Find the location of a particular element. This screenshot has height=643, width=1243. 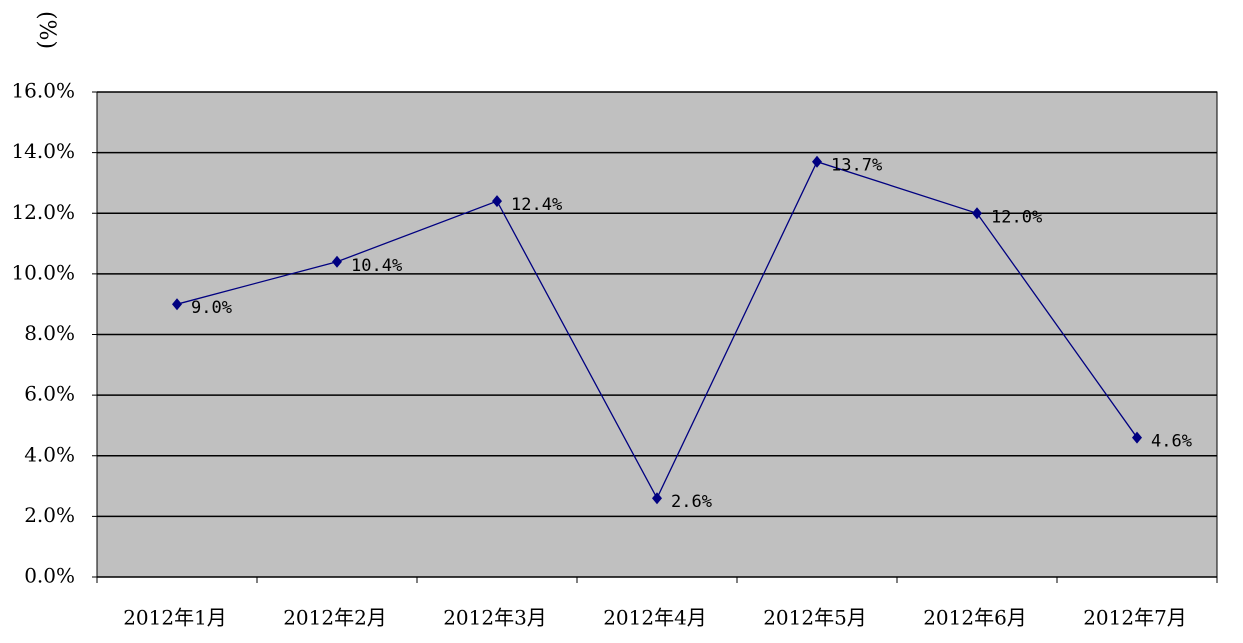

y-tick-label: 8.0% is located at coordinates (49, 333).